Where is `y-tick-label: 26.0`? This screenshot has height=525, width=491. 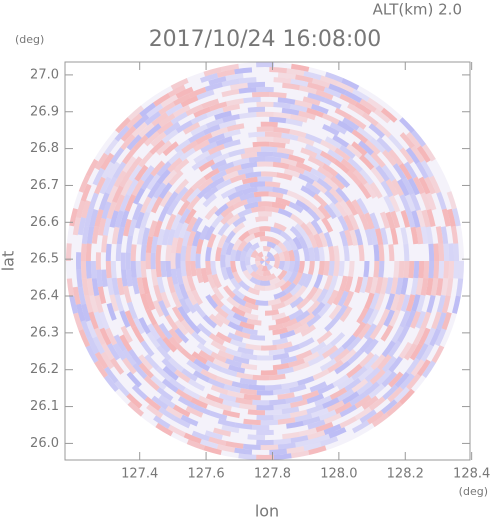
y-tick-label: 26.0 is located at coordinates (44, 443).